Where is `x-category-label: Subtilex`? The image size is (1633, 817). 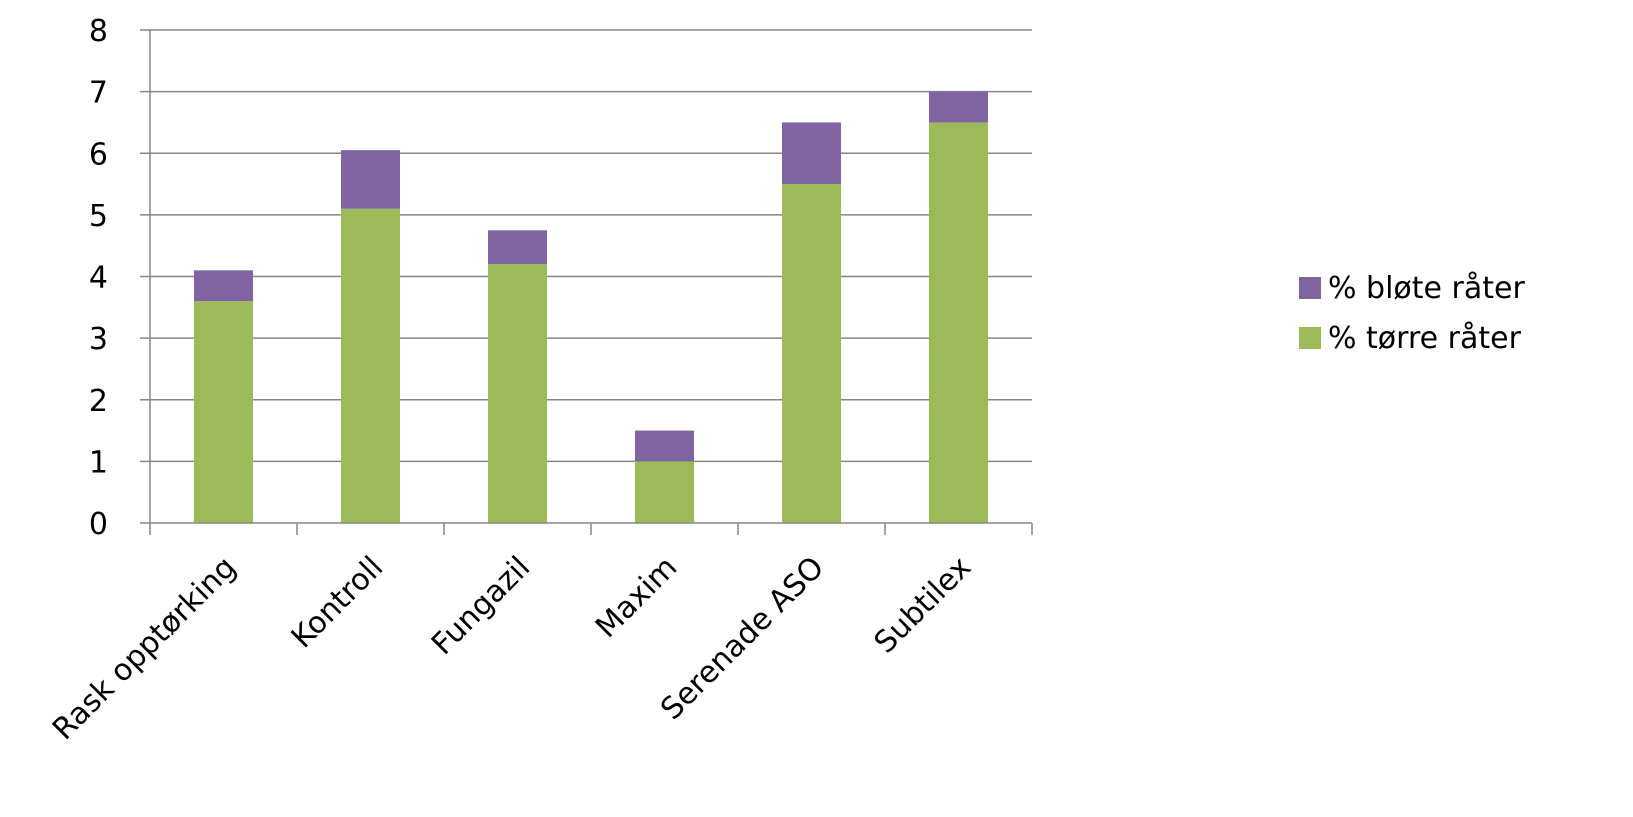
x-category-label: Subtilex is located at coordinates (923, 605).